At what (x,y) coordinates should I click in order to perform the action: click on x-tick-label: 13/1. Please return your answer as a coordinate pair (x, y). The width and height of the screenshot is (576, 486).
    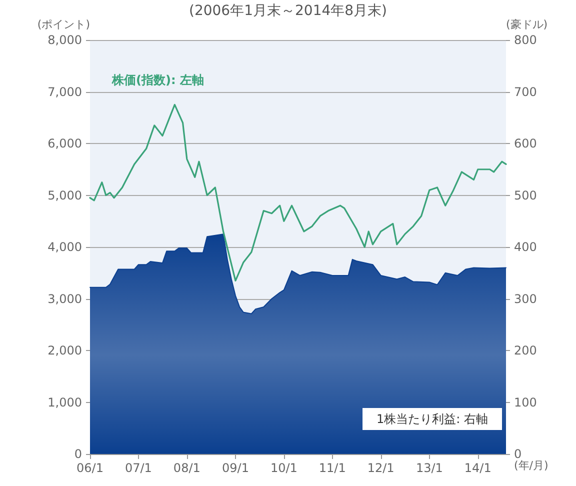
    Looking at the image, I should click on (429, 468).